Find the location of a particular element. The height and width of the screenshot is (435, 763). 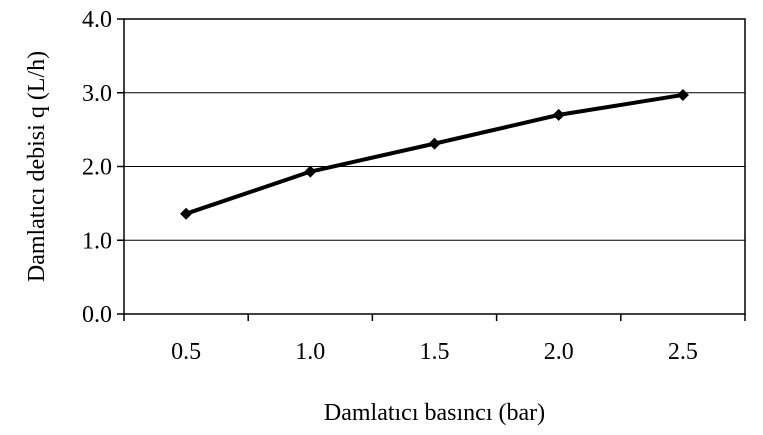

x-tick-label: 1.5 is located at coordinates (435, 352).